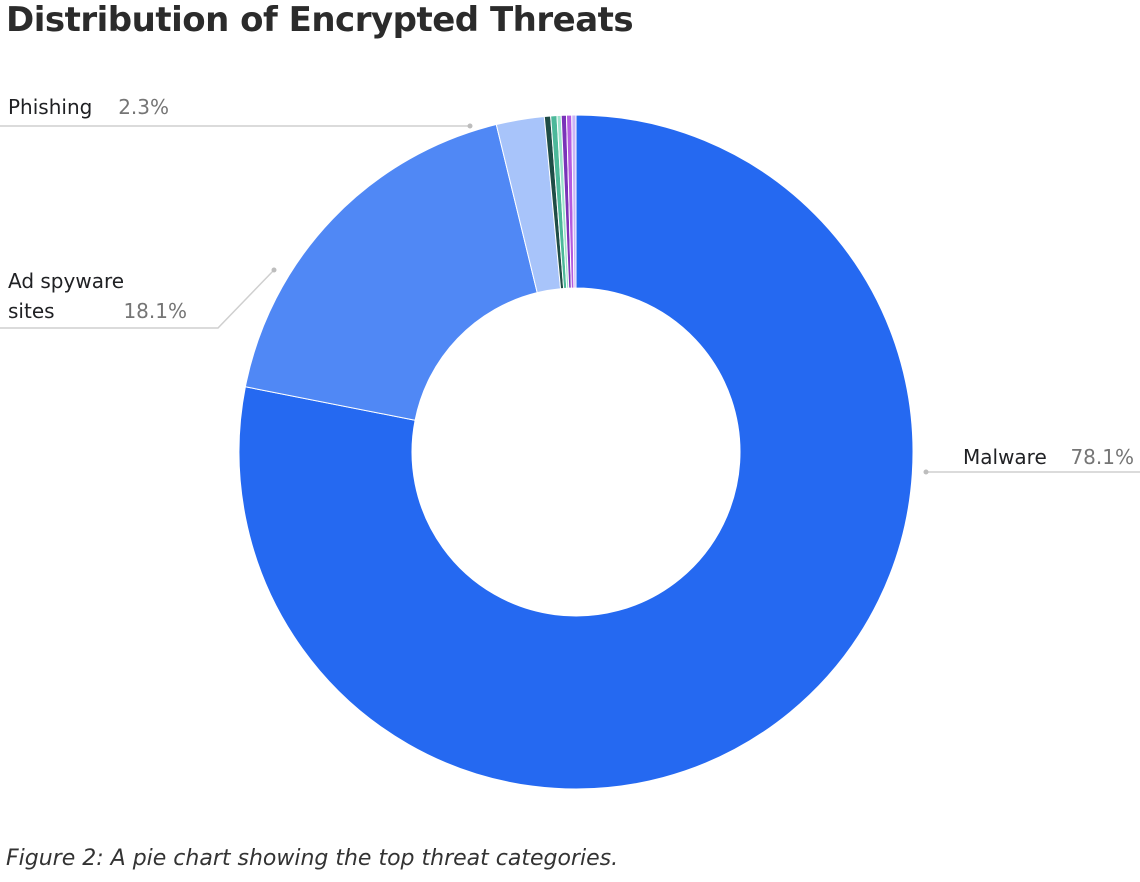 This screenshot has height=882, width=1140. I want to click on phishing-label: Phishing, so click(50, 107).